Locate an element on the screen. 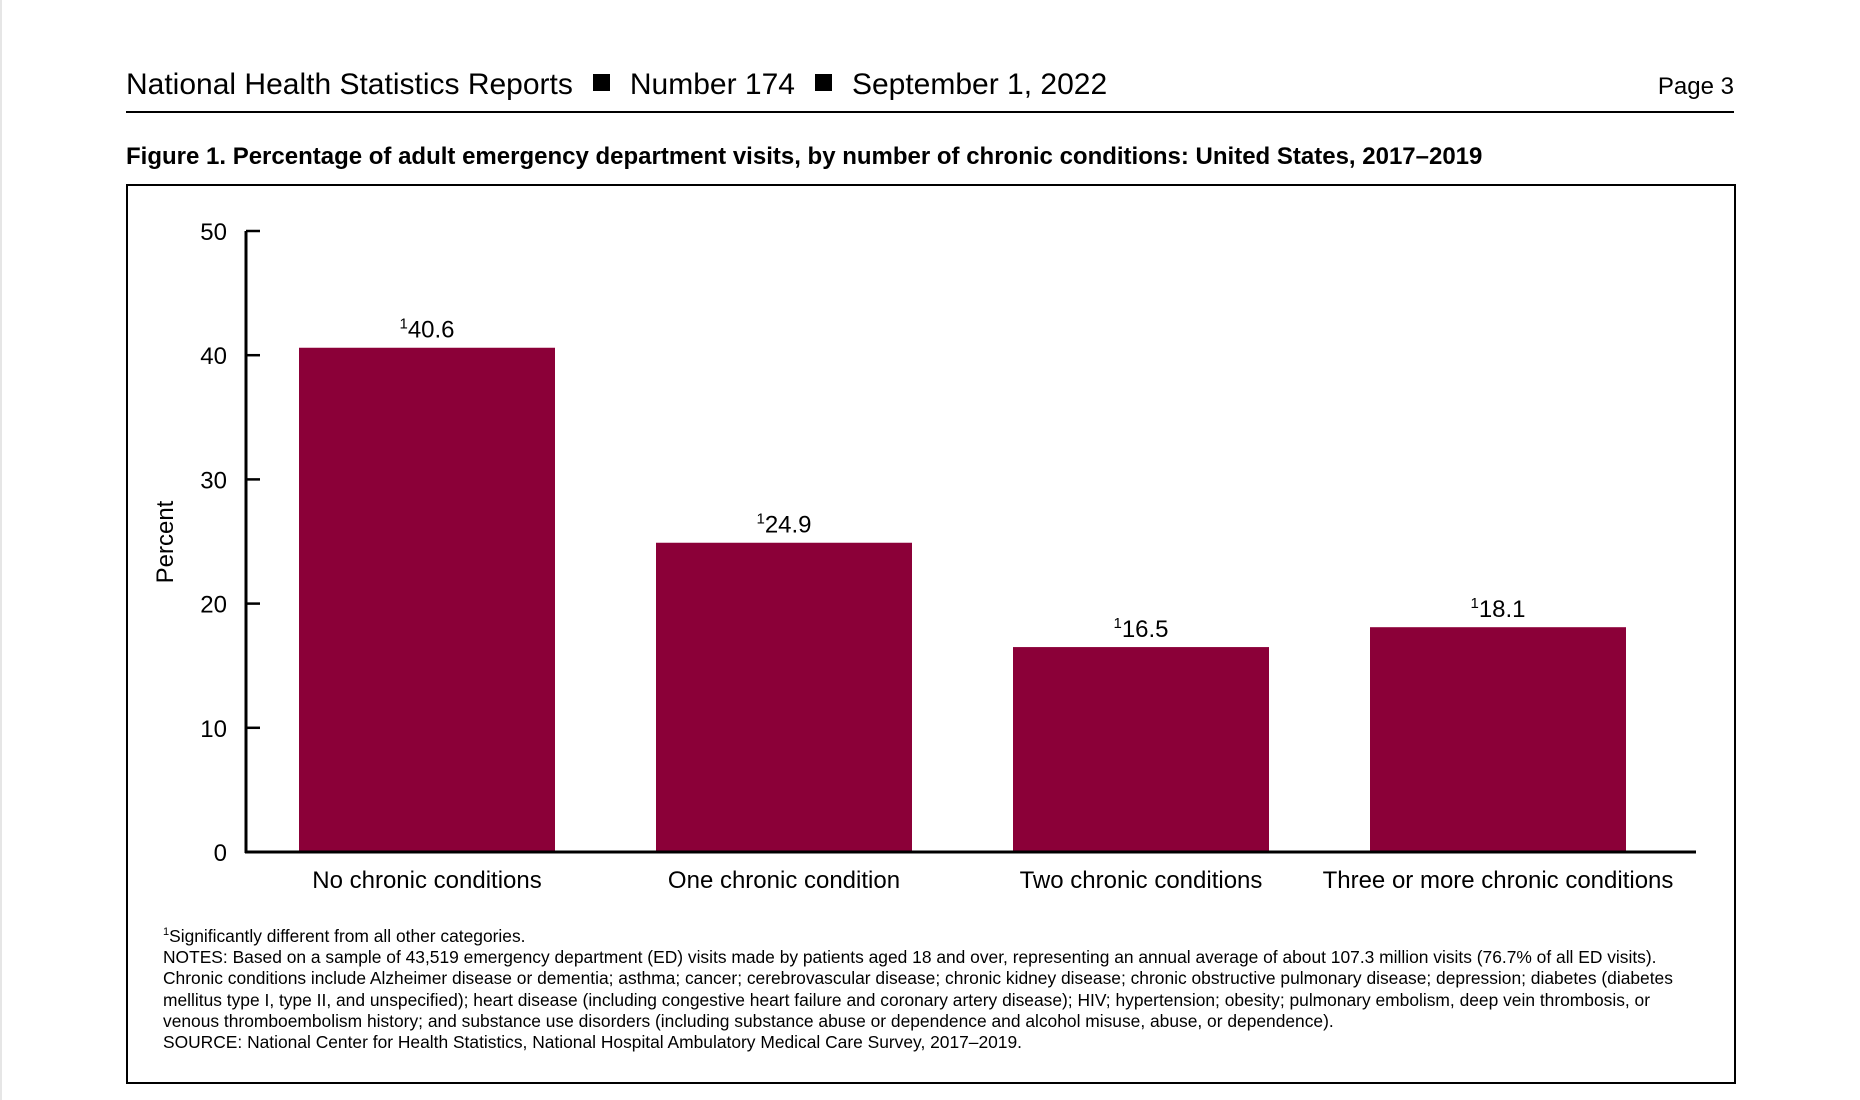  y-axis: 0 10 20 30 40 50 is located at coordinates (230, 543).